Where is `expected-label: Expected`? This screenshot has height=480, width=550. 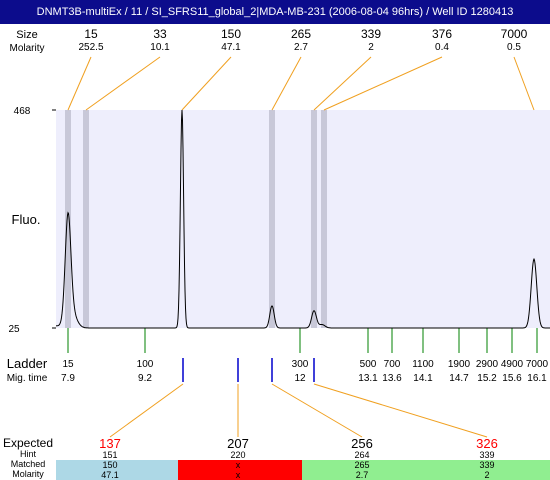 expected-label: Expected is located at coordinates (28, 443).